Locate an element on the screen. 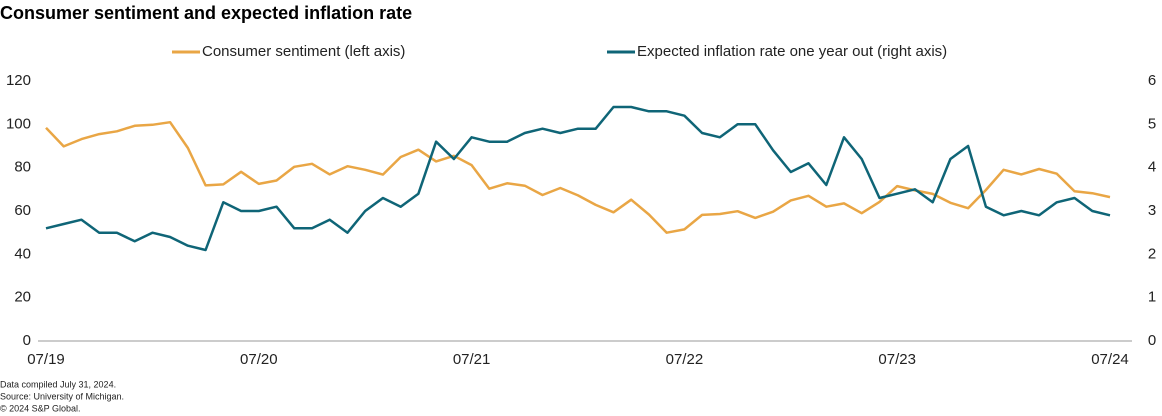  y2-tick-label: 3 is located at coordinates (1152, 210).